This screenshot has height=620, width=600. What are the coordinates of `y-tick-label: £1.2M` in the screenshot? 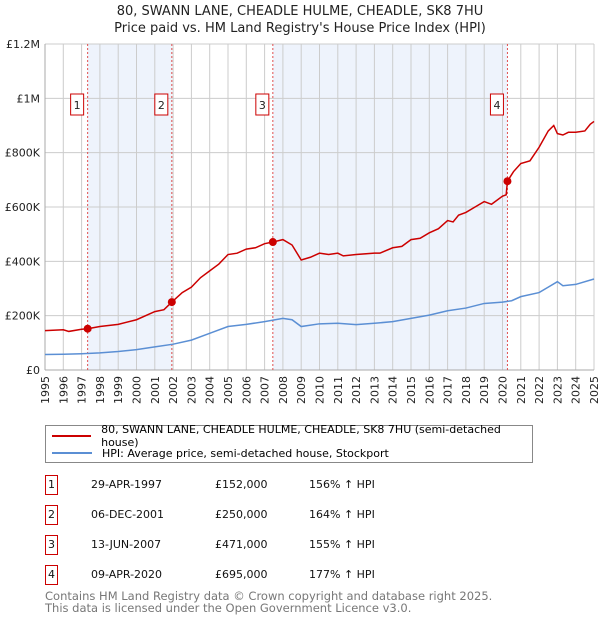 It's located at (23, 44).